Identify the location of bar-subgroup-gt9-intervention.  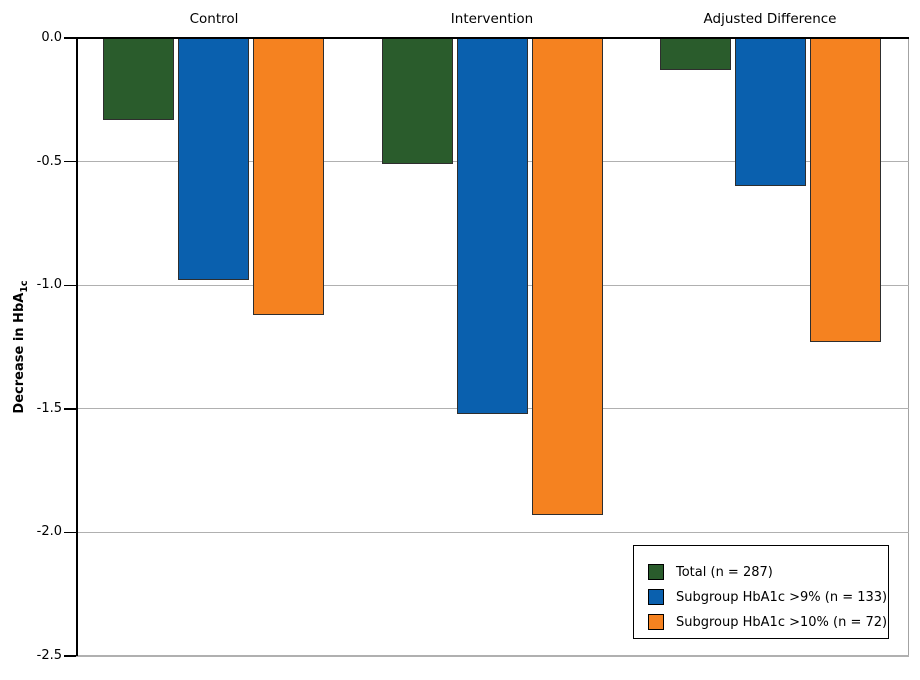
(492, 226).